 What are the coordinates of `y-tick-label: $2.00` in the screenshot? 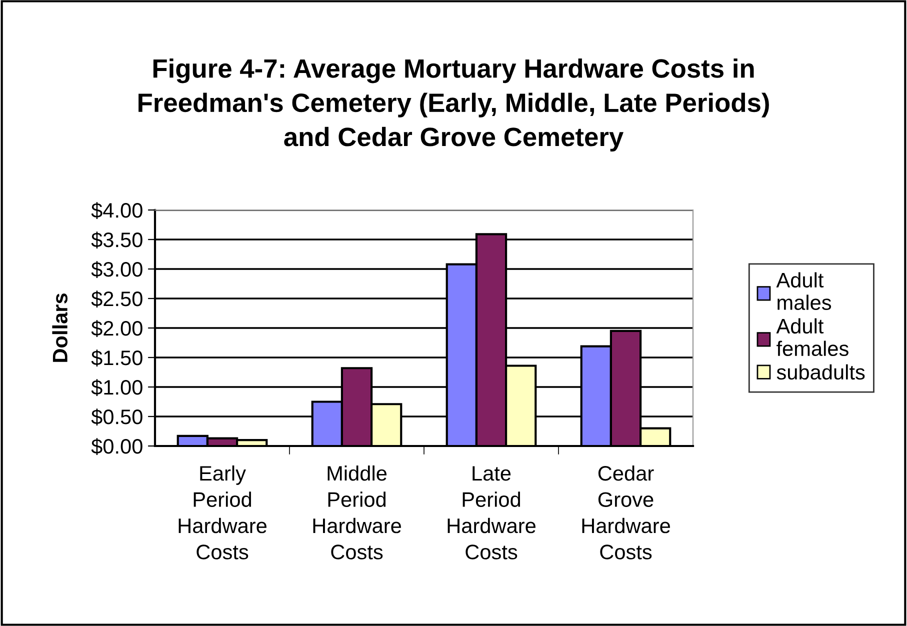 It's located at (116, 328).